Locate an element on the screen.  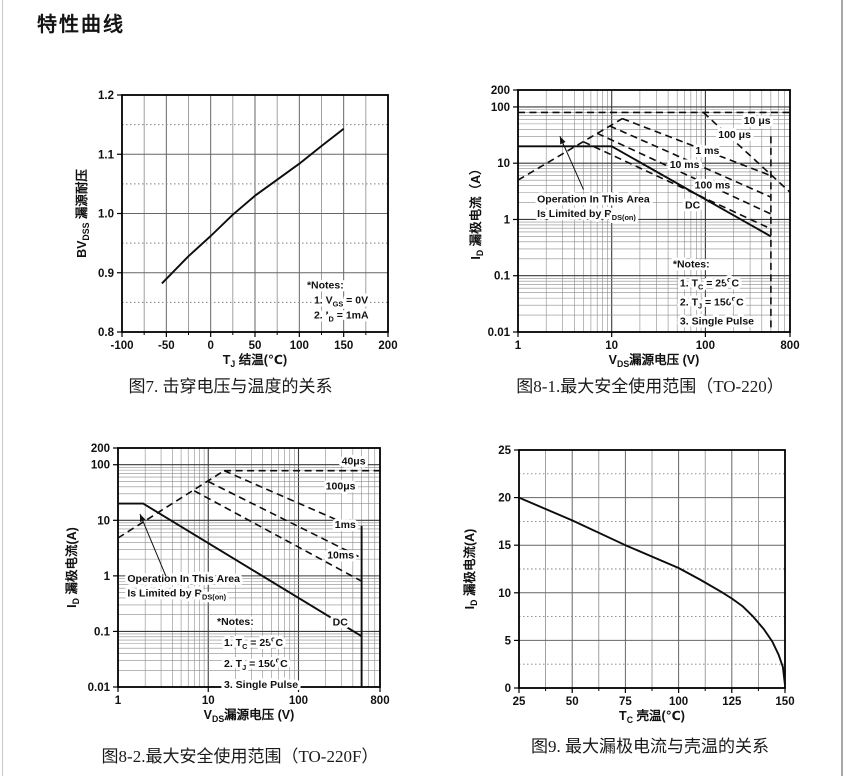
curve-label: 1 ms is located at coordinates (707, 151).